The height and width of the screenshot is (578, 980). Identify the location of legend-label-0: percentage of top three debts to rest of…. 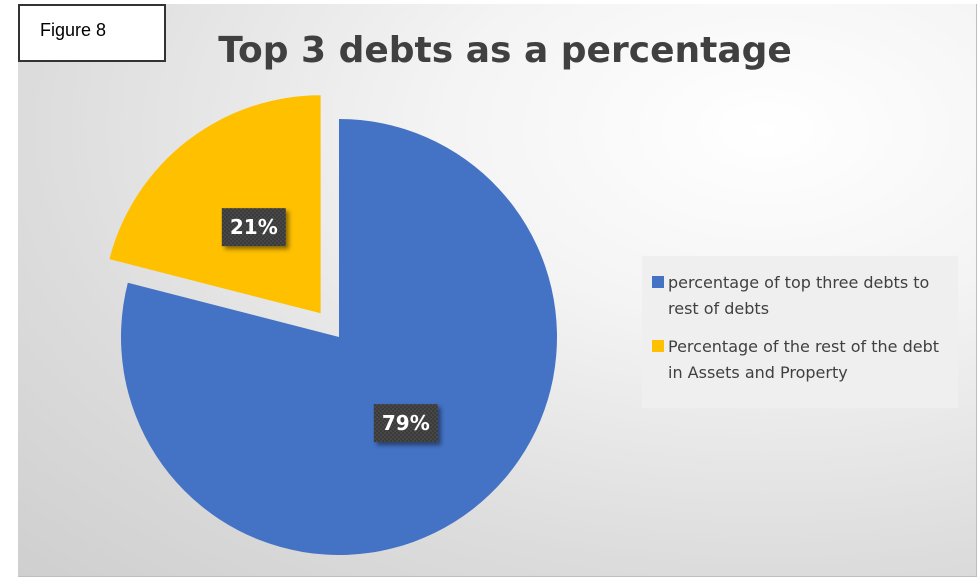
(799, 295).